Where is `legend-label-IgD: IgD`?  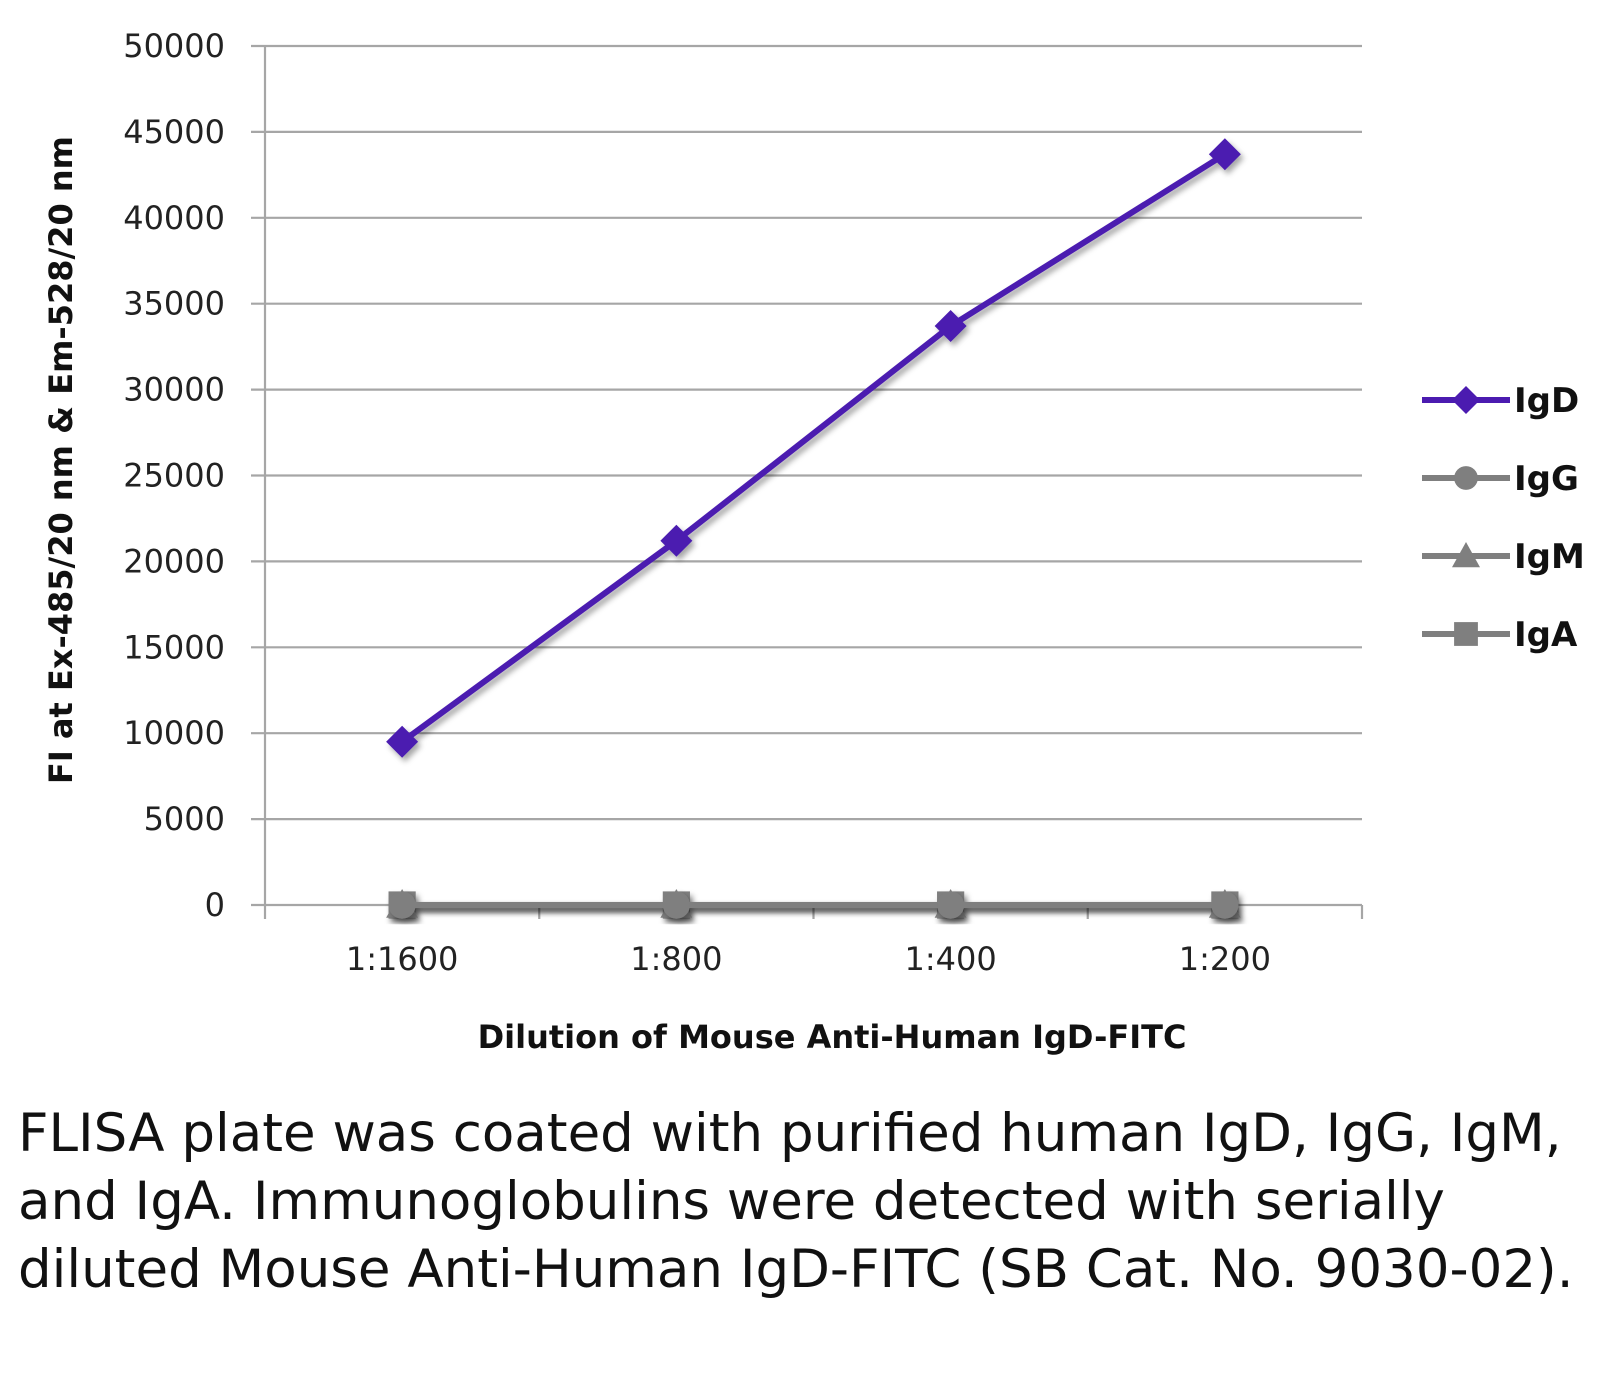 legend-label-IgD: IgD is located at coordinates (1546, 401).